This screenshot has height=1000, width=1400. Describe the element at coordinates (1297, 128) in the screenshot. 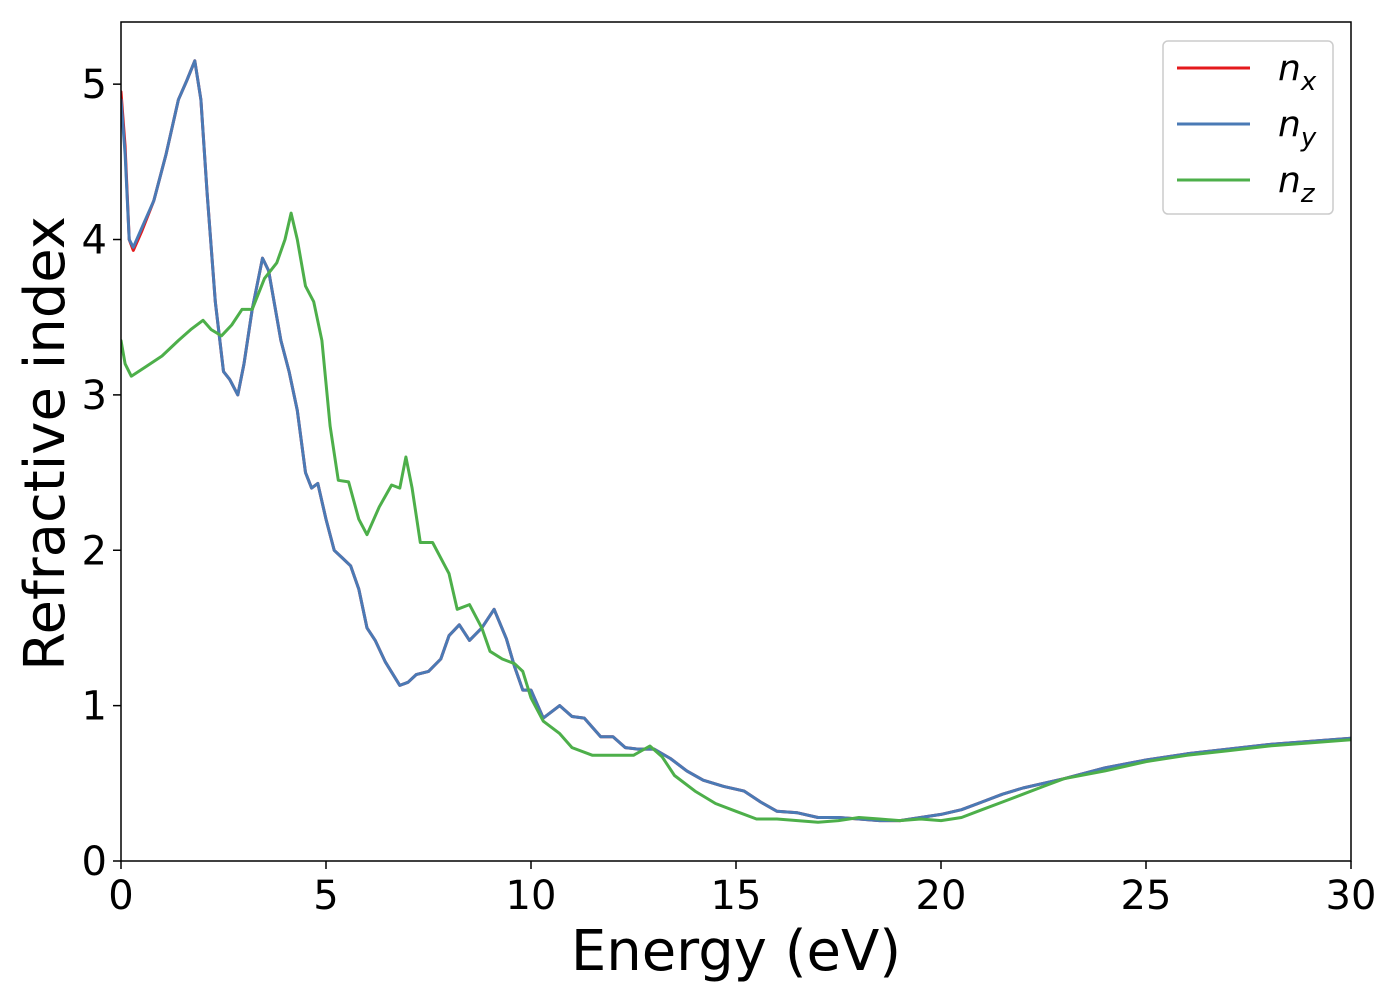

I see `legend-label-n-y: ny` at that location.